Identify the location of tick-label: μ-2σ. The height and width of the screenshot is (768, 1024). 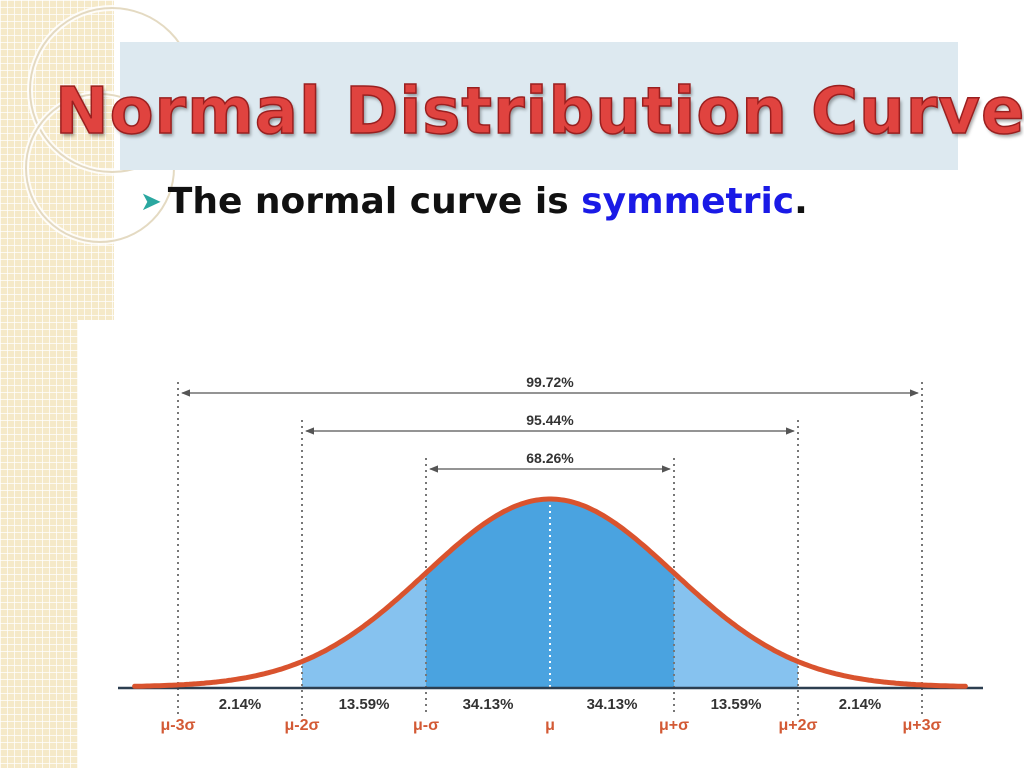
(302, 725).